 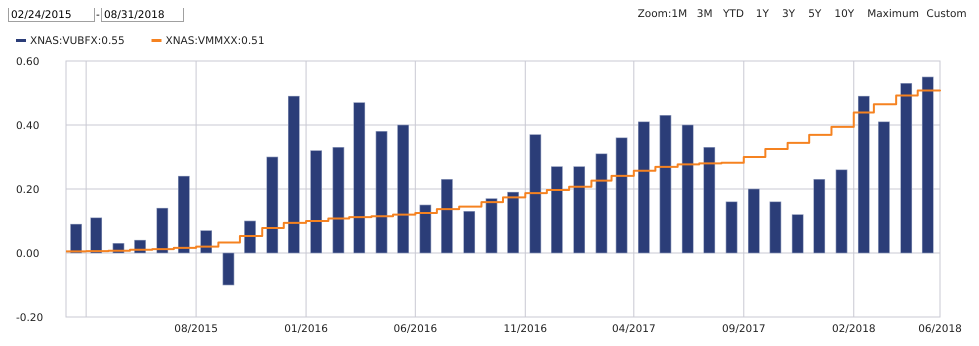 I want to click on y-tick-label: 0.40, so click(x=28, y=126).